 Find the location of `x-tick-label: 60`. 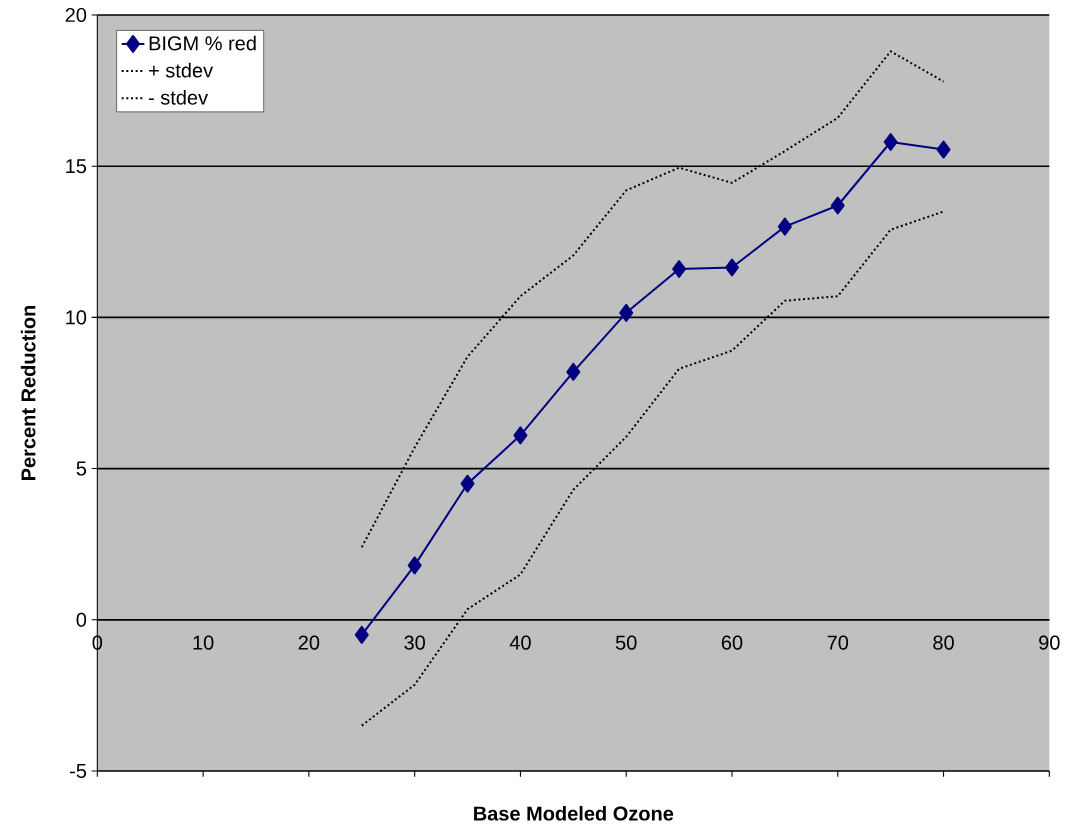

x-tick-label: 60 is located at coordinates (732, 642).